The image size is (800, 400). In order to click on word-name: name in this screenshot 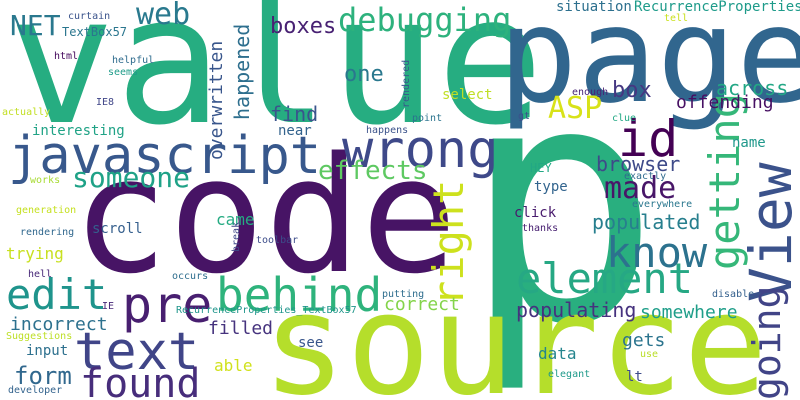, I will do `click(749, 143)`.